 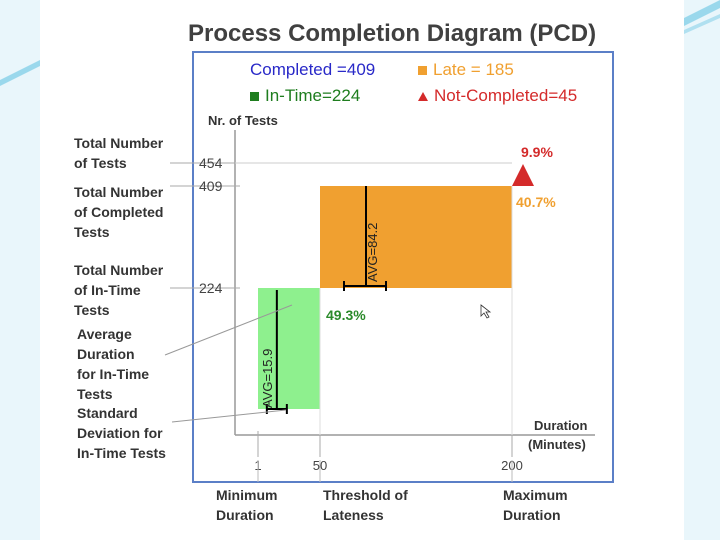 I want to click on legend-completed: Completed =409, so click(x=312, y=70).